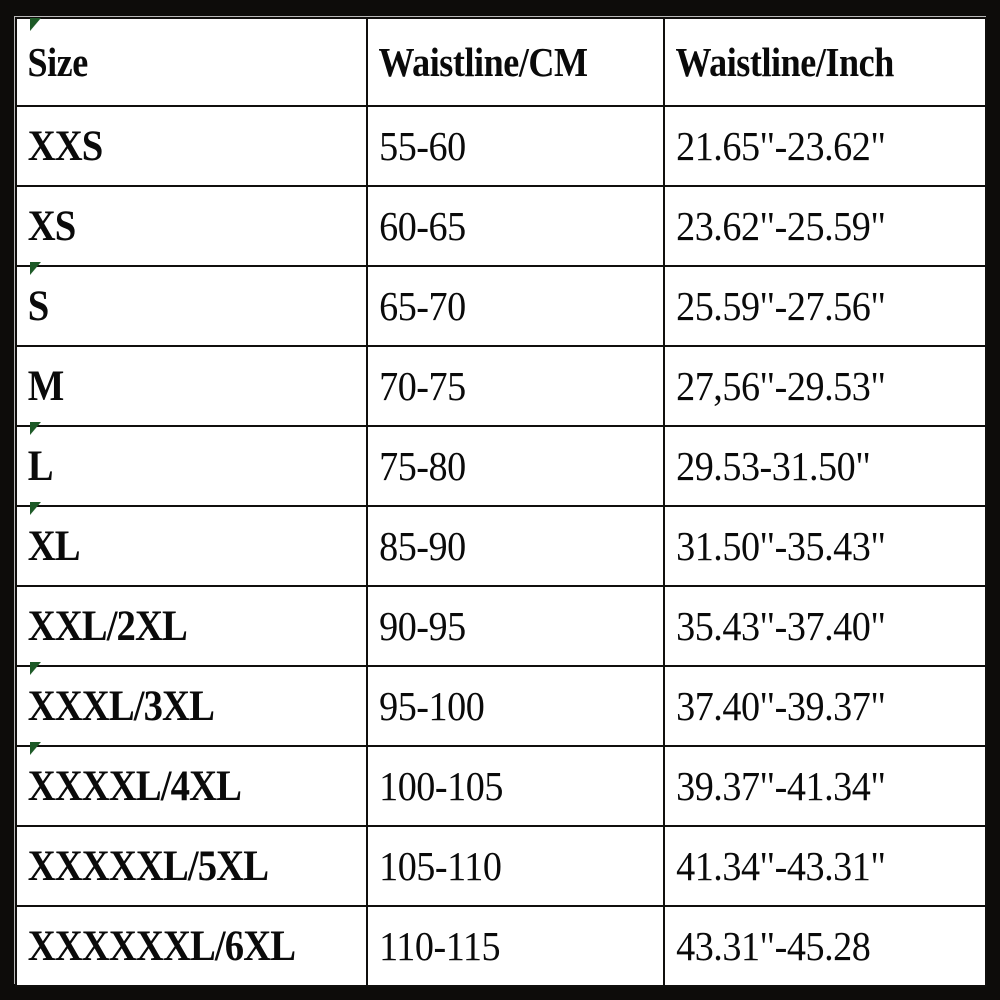 The image size is (1000, 1000). What do you see at coordinates (505, 146) in the screenshot?
I see `waist-cm-value: 55-60` at bounding box center [505, 146].